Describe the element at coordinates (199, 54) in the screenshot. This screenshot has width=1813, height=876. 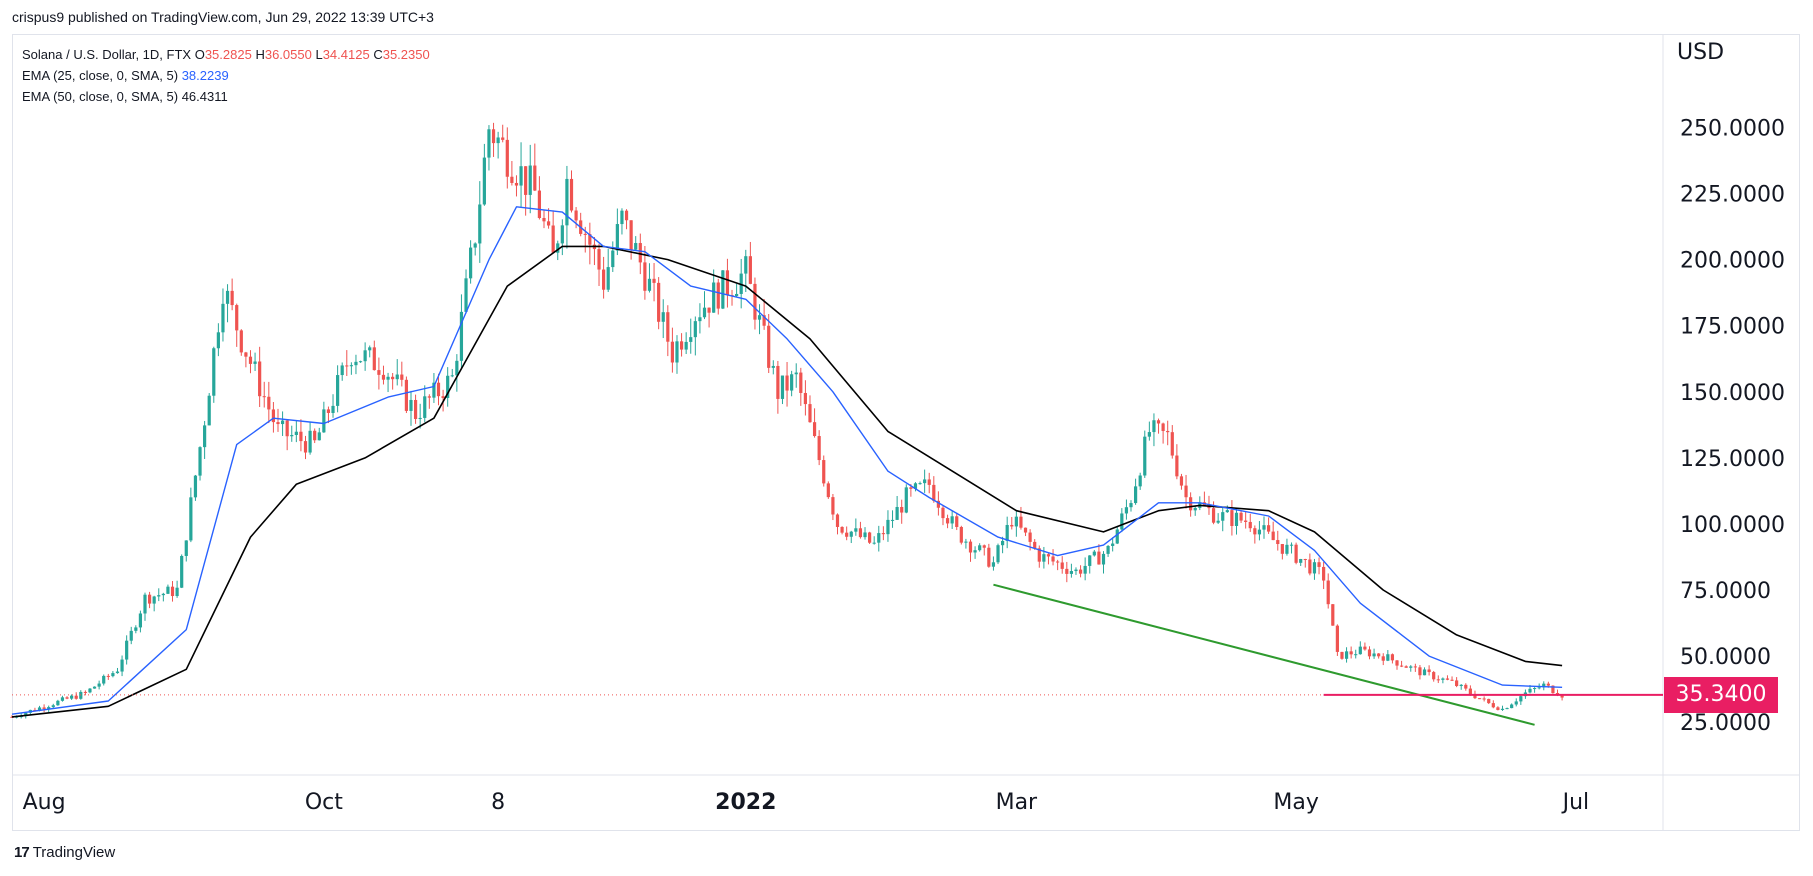
I see `legend-open-label: O` at that location.